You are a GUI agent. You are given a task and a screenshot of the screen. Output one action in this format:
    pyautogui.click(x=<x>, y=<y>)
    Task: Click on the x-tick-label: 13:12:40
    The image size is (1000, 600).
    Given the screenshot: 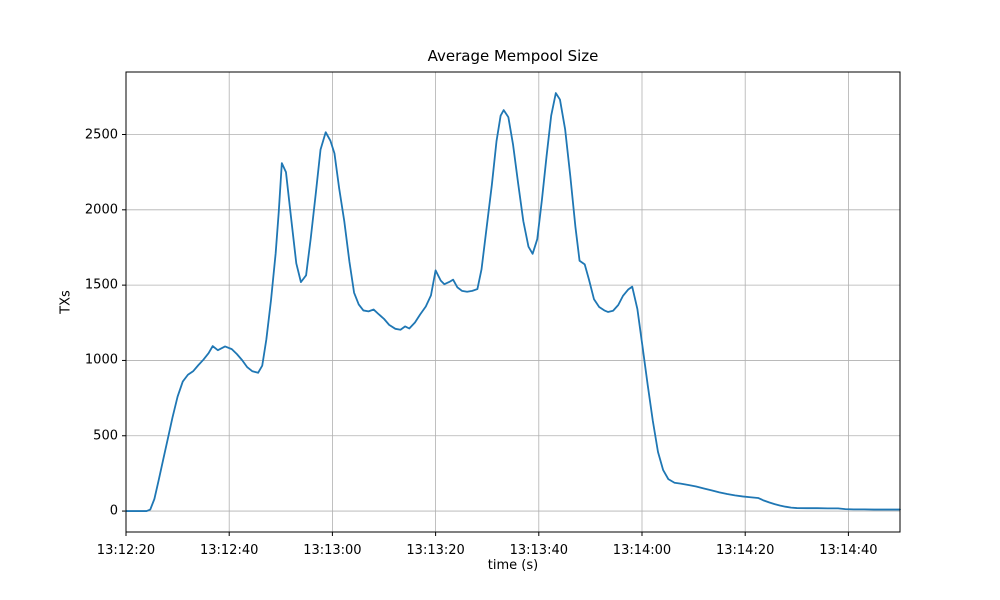 What is the action you would take?
    pyautogui.click(x=229, y=550)
    